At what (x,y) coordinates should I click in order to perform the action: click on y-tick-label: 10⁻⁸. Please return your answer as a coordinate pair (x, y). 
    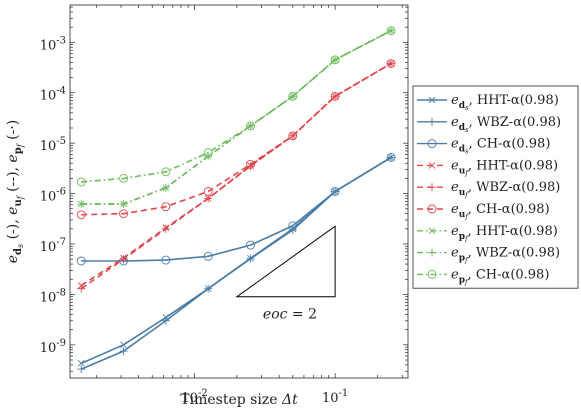
    Looking at the image, I should click on (53, 296).